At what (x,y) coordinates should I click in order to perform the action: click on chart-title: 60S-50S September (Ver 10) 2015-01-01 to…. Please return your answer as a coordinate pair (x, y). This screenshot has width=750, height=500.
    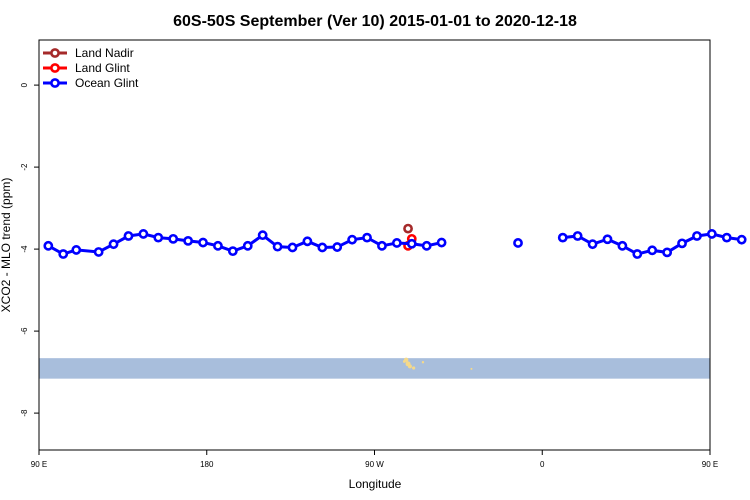
    Looking at the image, I should click on (375, 21).